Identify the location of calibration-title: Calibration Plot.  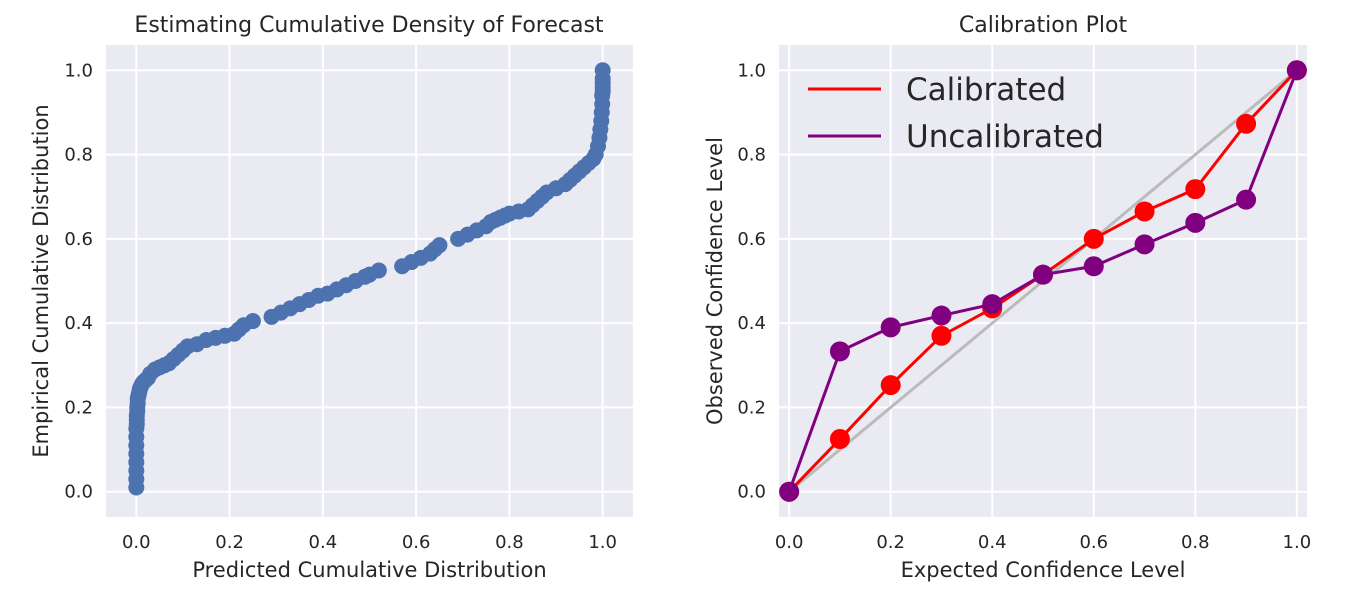
(1043, 25).